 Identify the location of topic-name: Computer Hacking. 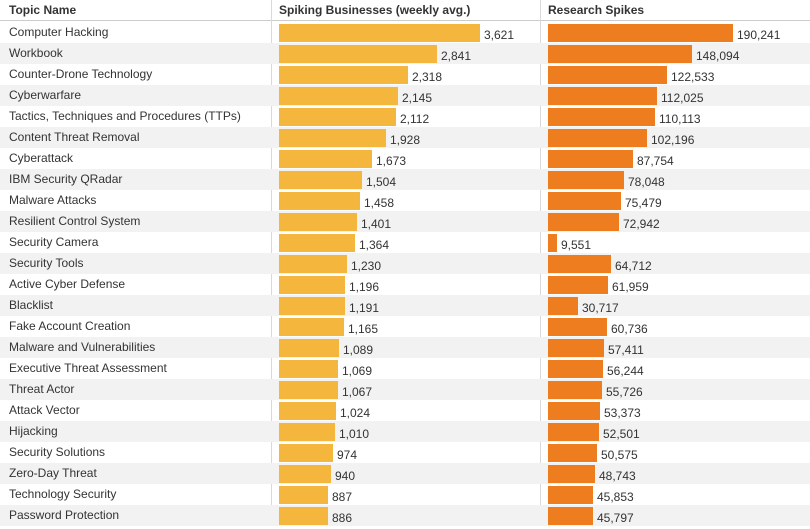
(59, 32).